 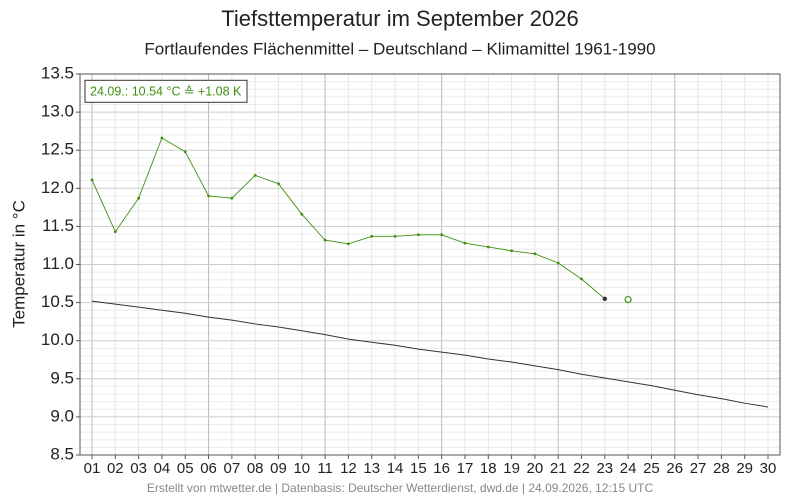 What do you see at coordinates (232, 468) in the screenshot?
I see `x-tick-label: 07` at bounding box center [232, 468].